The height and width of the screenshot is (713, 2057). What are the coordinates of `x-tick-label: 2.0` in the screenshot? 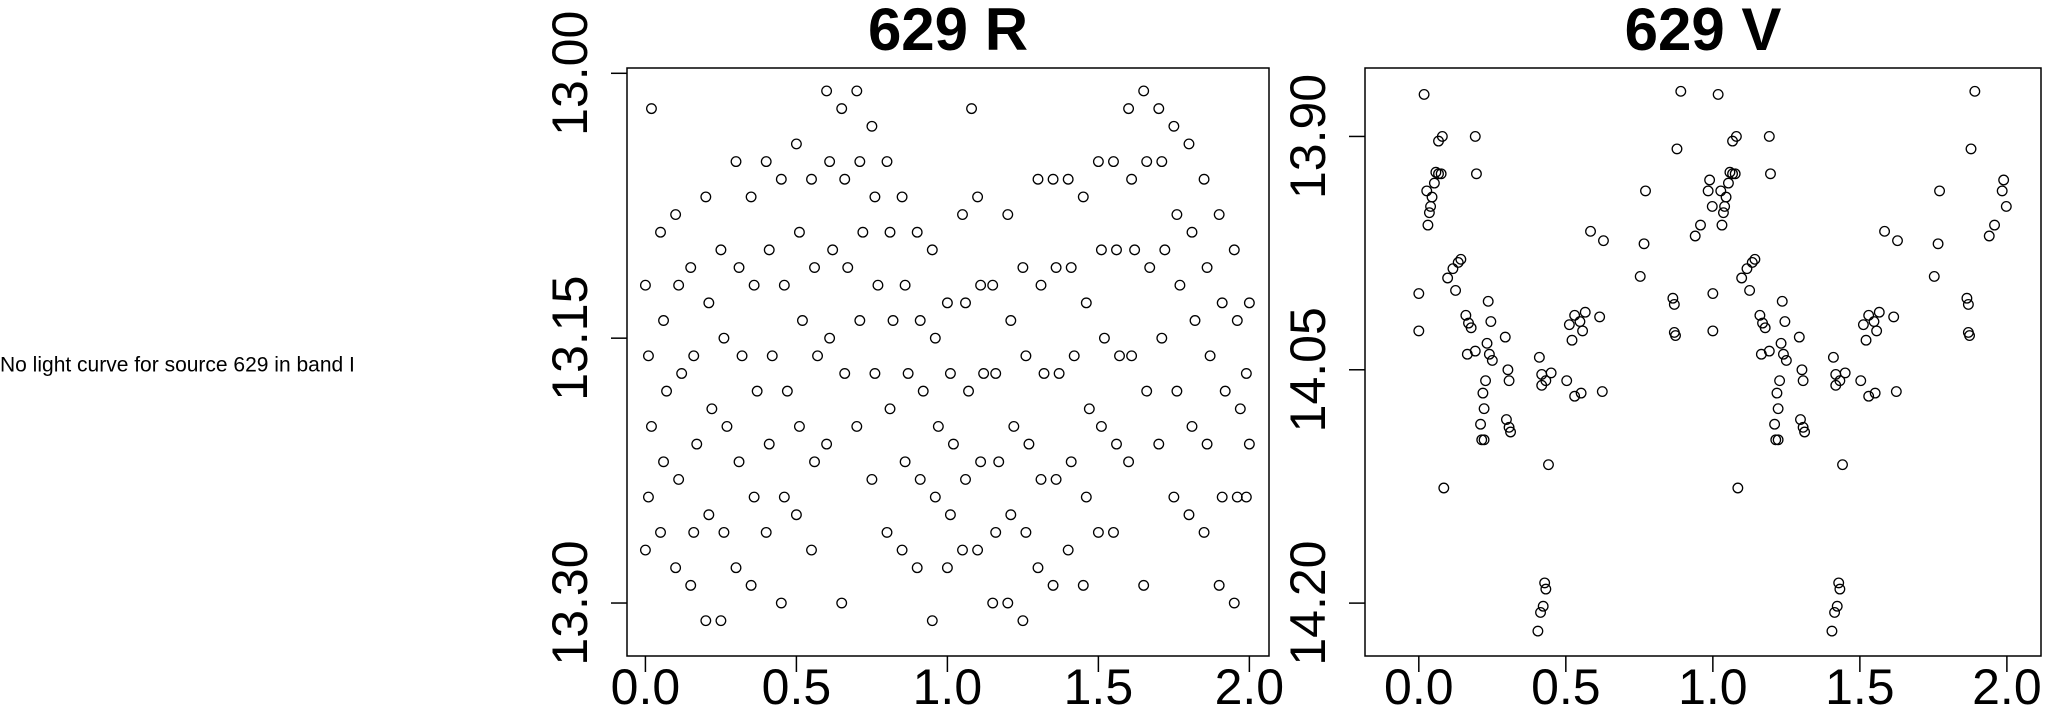 It's located at (2007, 683).